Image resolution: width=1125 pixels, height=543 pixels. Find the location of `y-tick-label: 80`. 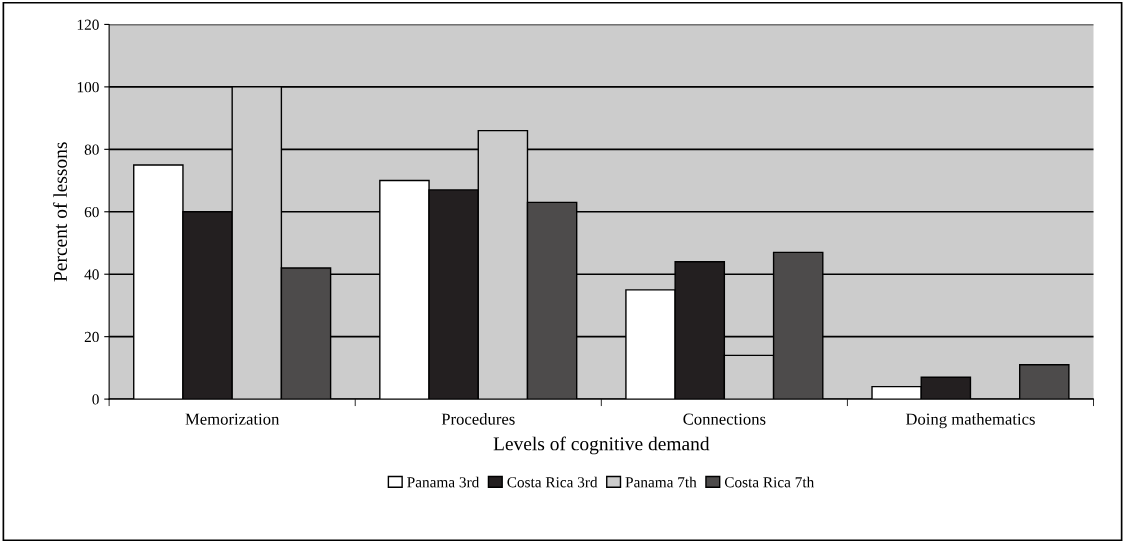

y-tick-label: 80 is located at coordinates (91, 149).